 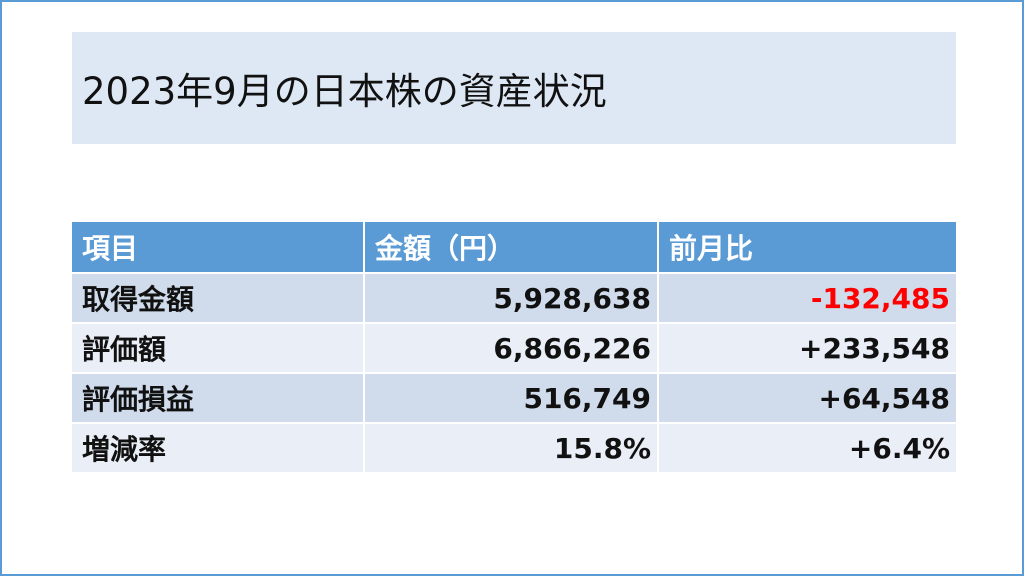 I want to click on row-amount: 5,928,638, so click(x=512, y=299).